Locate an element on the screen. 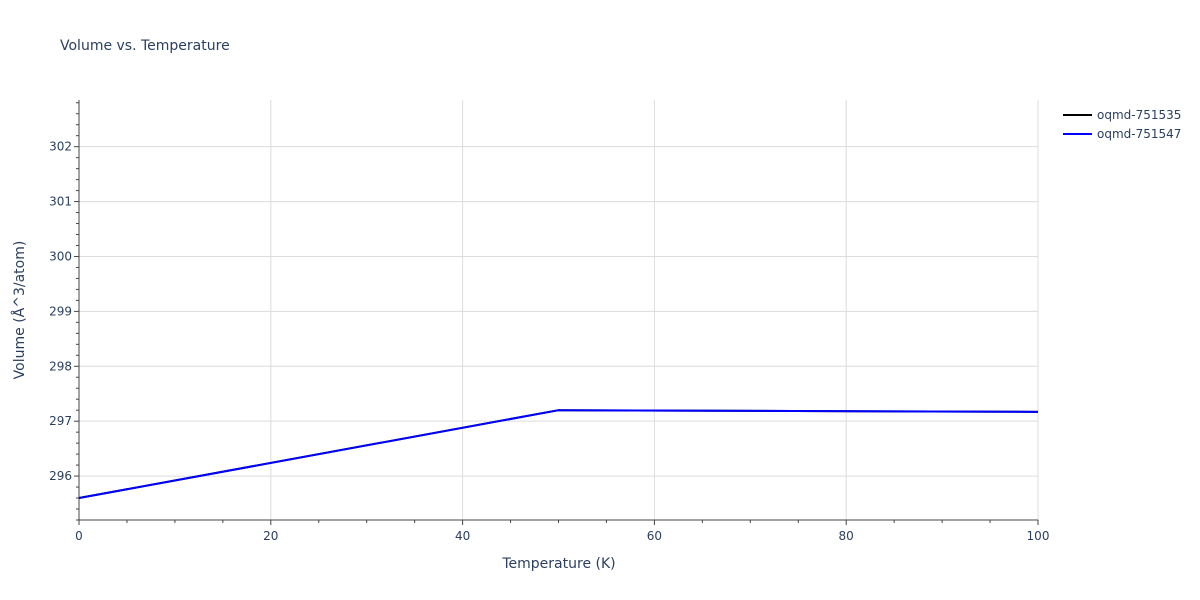 The height and width of the screenshot is (600, 1200). x-tick-label: 80 is located at coordinates (846, 536).